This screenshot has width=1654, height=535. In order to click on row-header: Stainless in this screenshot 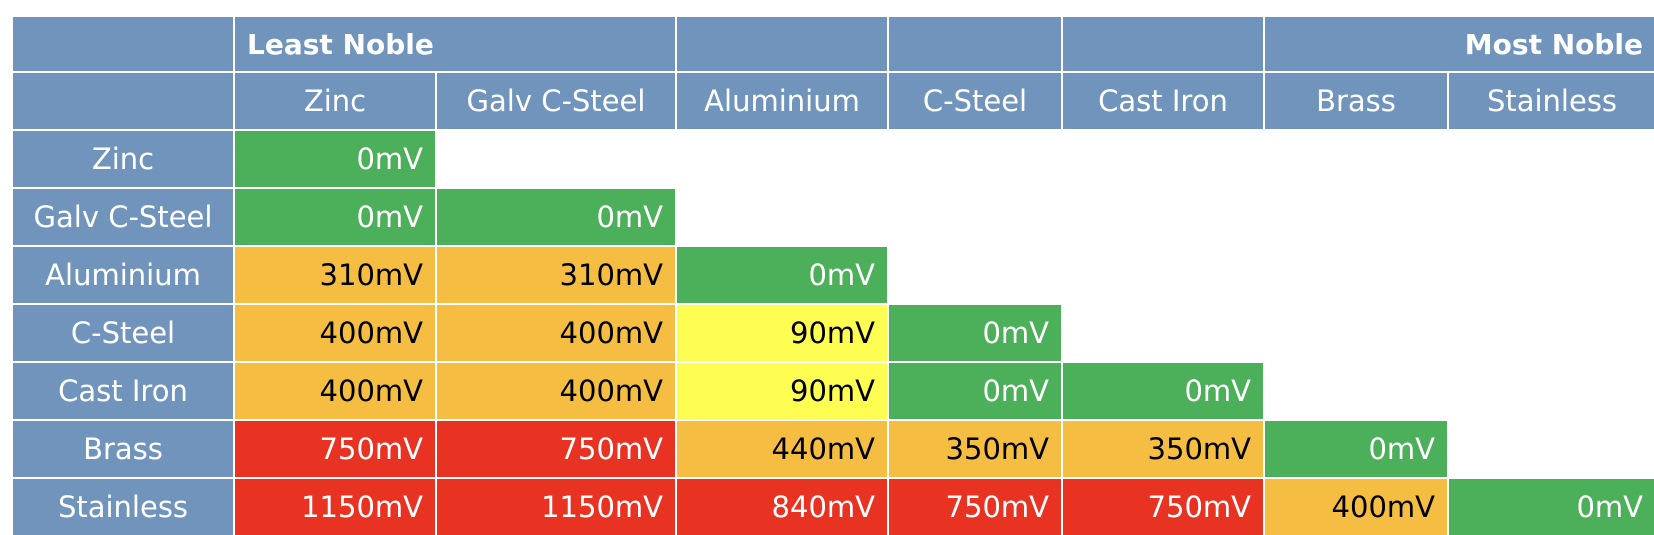, I will do `click(123, 507)`.